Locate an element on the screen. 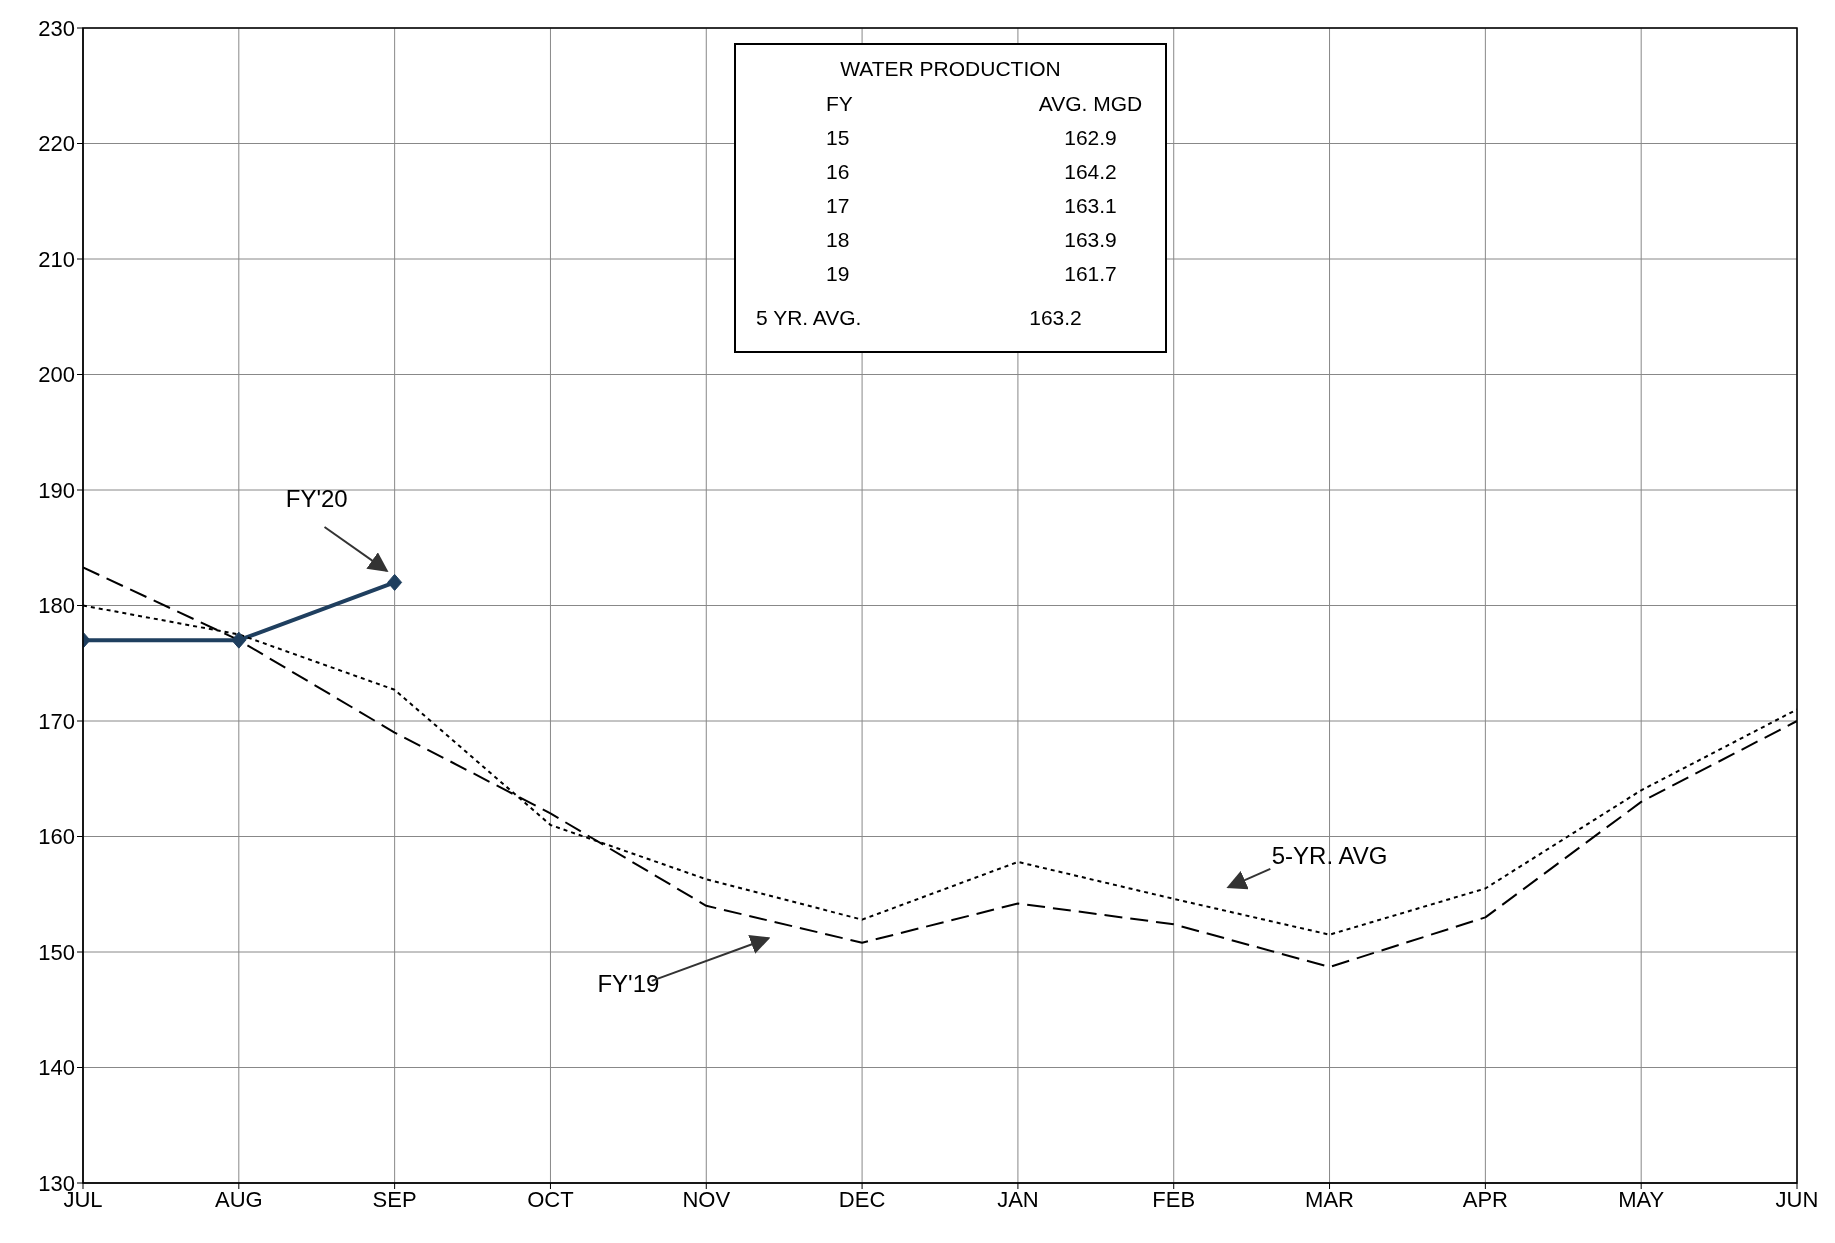 The image size is (1835, 1243). x-tick-label: AUG is located at coordinates (238, 1199).